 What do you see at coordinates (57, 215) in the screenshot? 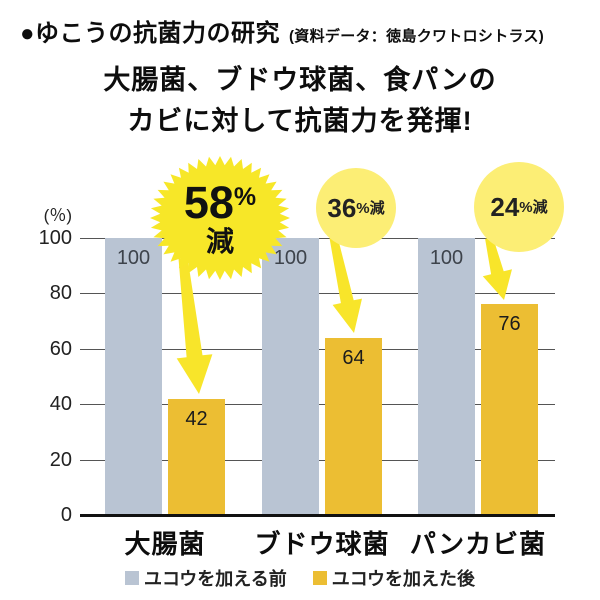
I see `y-axis-unit-label: (％)` at bounding box center [57, 215].